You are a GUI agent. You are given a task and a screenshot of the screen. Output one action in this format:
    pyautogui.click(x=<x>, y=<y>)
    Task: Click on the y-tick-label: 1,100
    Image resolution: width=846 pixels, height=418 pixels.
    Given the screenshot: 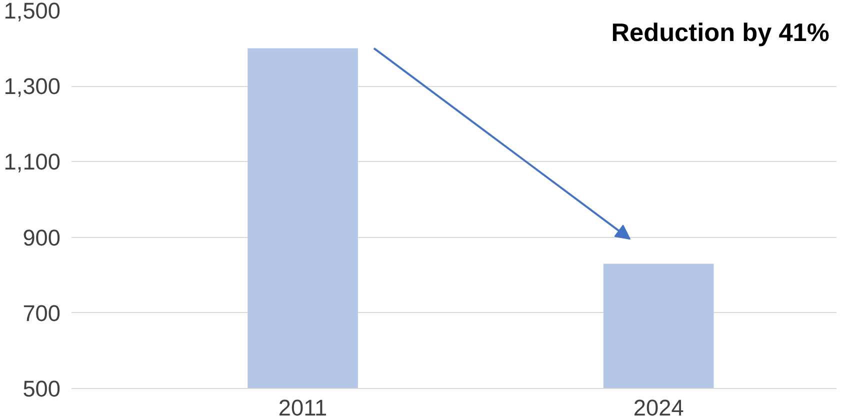 What is the action you would take?
    pyautogui.click(x=32, y=161)
    